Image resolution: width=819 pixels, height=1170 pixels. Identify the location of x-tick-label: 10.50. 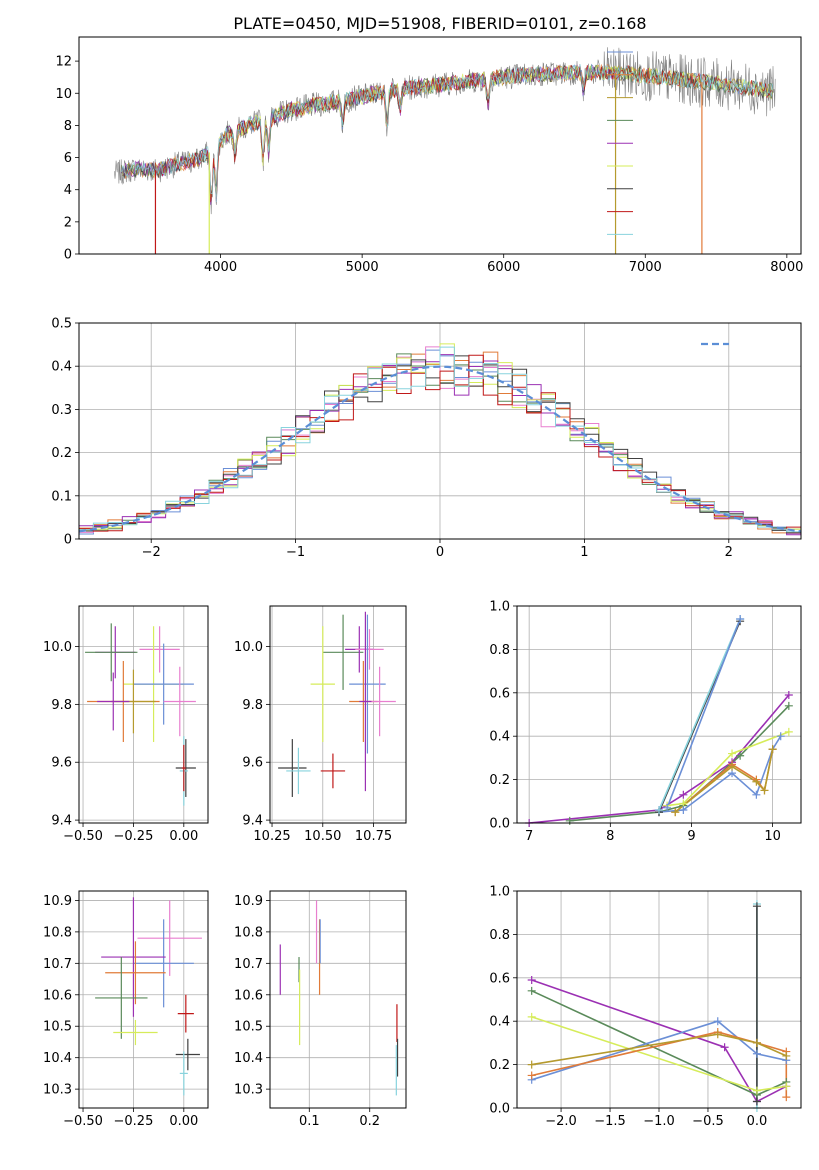
(322, 836).